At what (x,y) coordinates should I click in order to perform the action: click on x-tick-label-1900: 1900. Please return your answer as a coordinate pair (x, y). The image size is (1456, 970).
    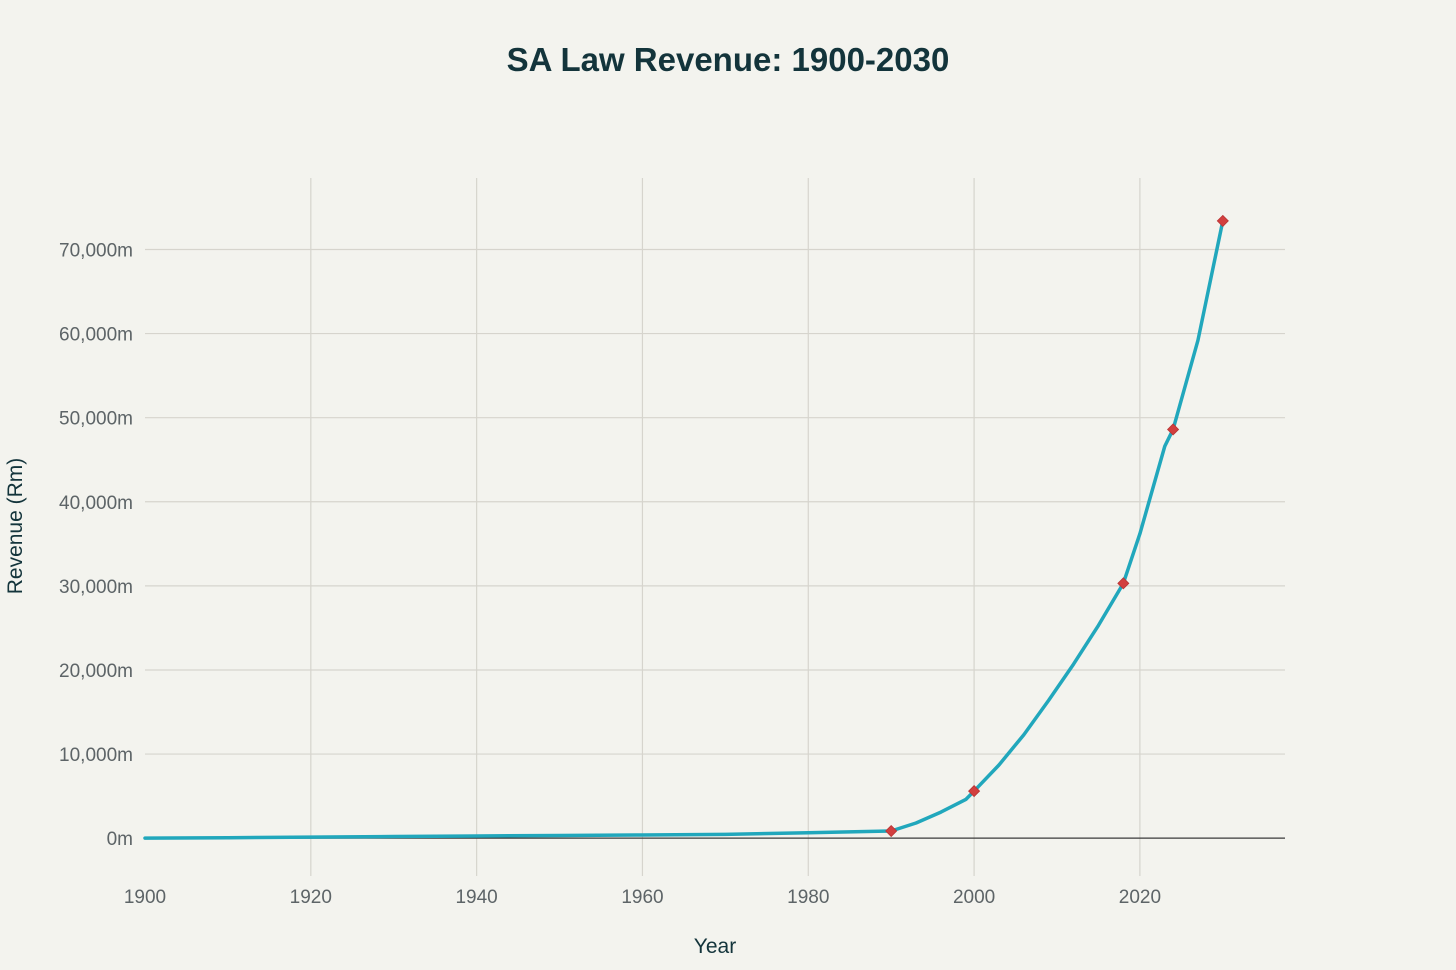
    Looking at the image, I should click on (145, 897).